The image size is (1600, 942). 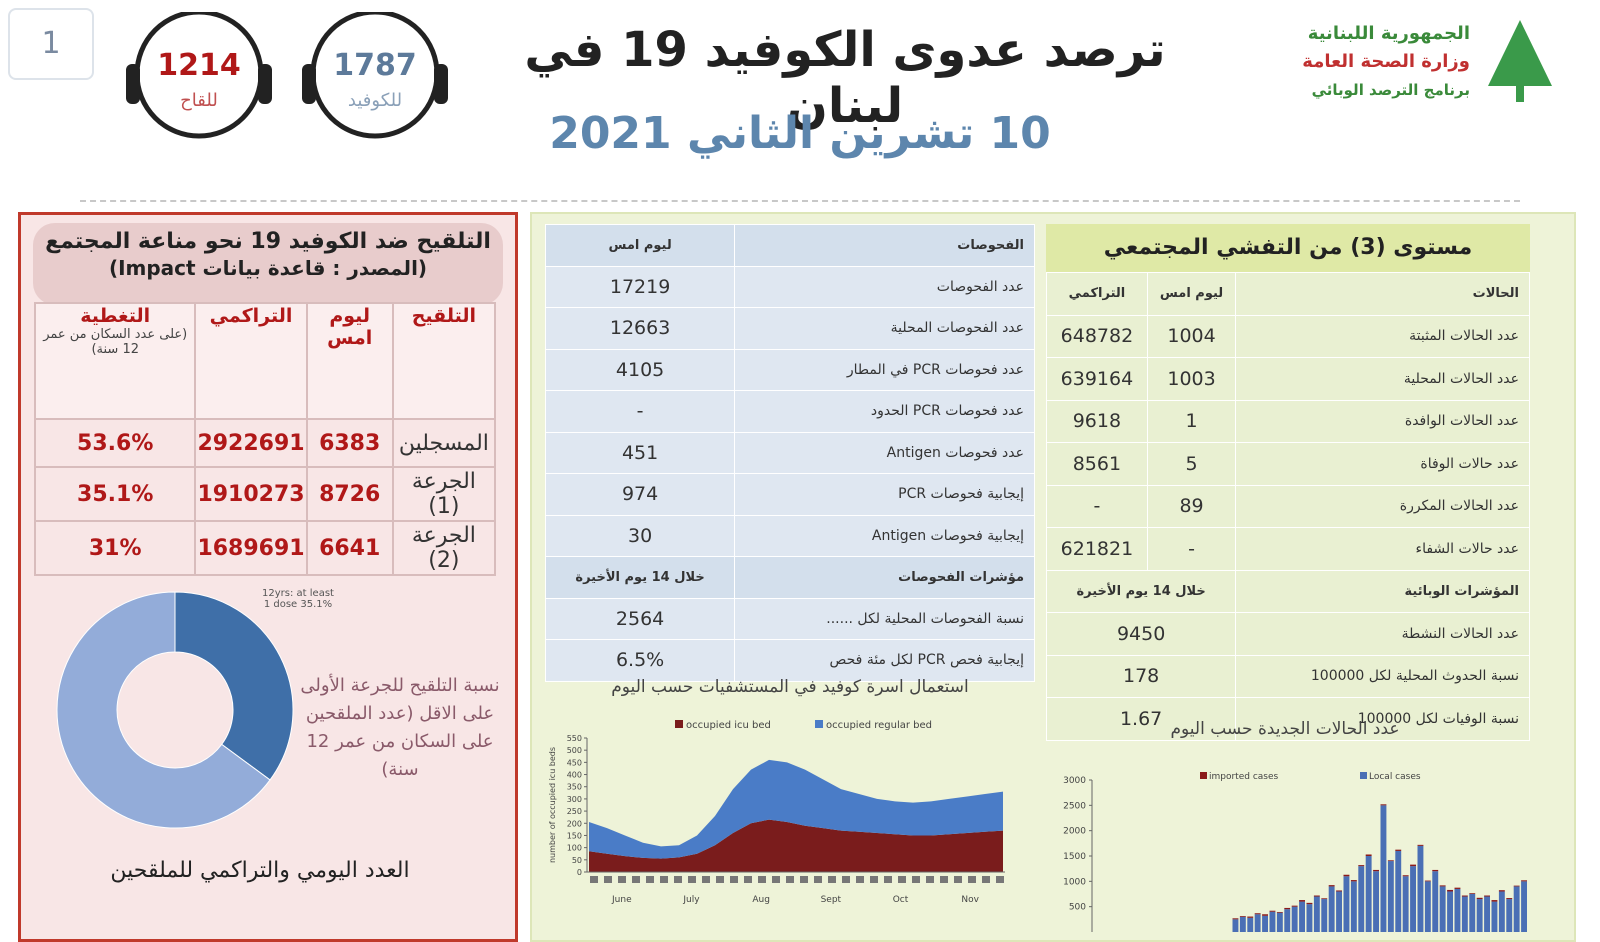 What do you see at coordinates (574, 750) in the screenshot?
I see `y-tick-label: 500` at bounding box center [574, 750].